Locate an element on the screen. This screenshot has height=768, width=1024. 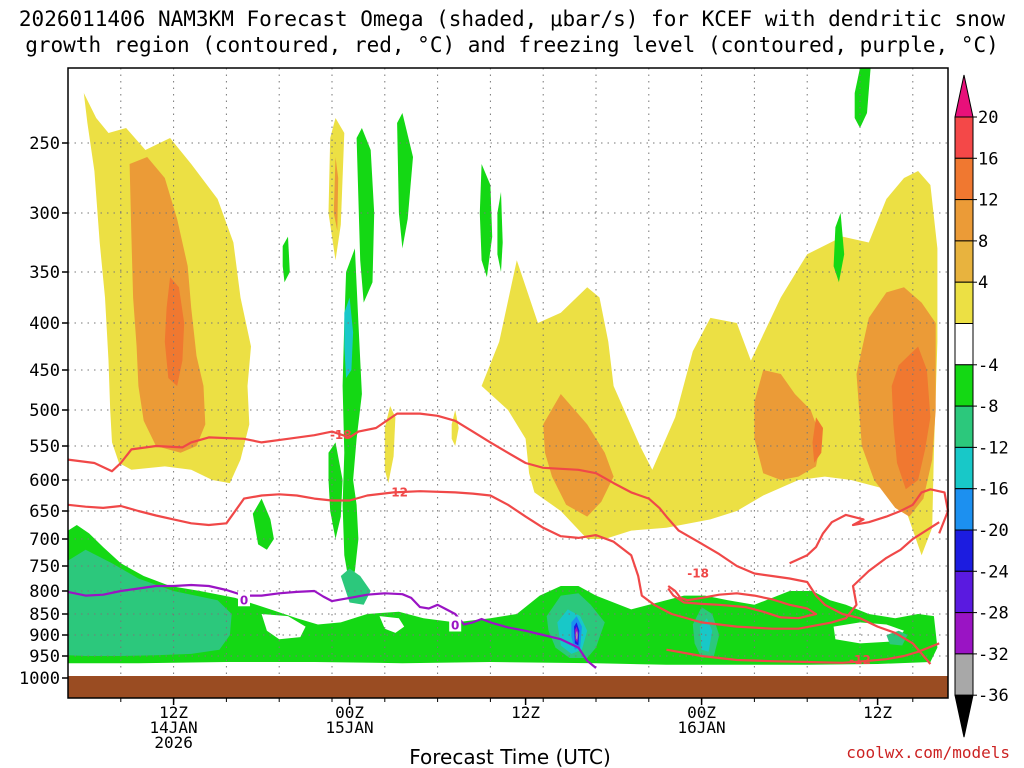
y-tick-label: 650 is located at coordinates (44, 512).